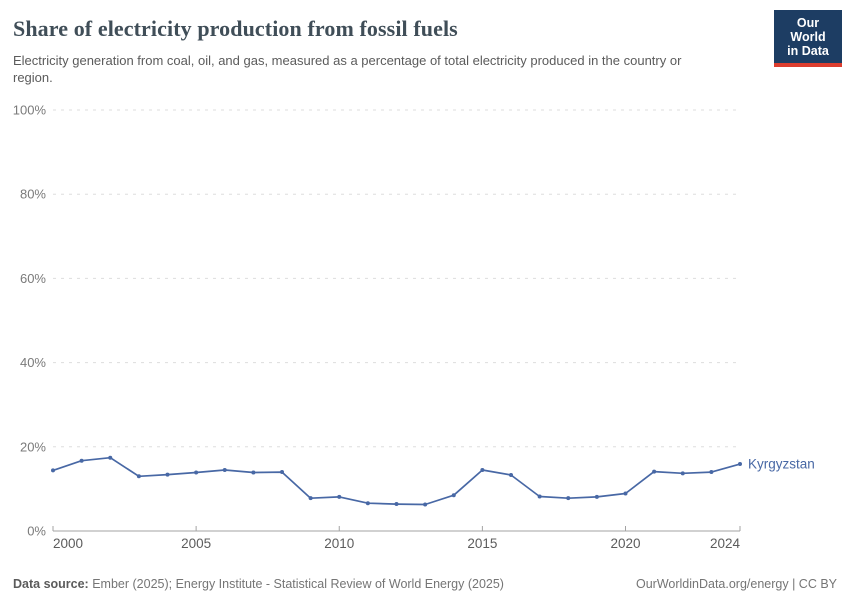 This screenshot has height=600, width=850. What do you see at coordinates (736, 584) in the screenshot?
I see `owid-license-link: OurWorldinData.org/energy | CC BY` at bounding box center [736, 584].